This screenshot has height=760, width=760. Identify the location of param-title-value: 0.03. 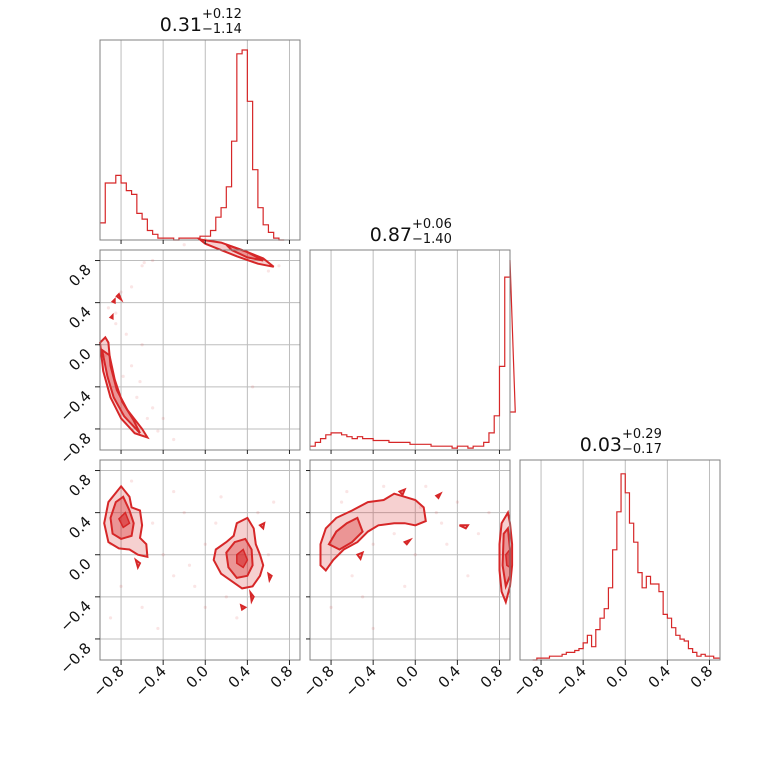
(601, 445).